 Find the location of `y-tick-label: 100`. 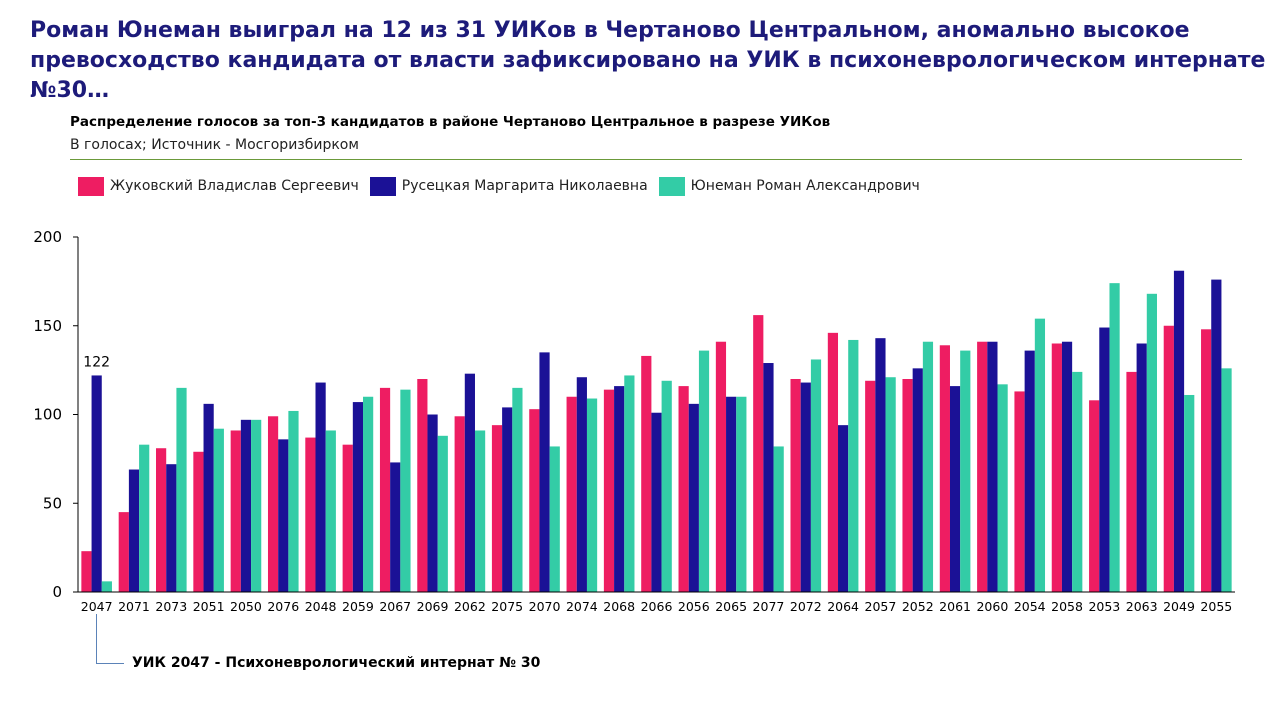

y-tick-label: 100 is located at coordinates (47, 415).